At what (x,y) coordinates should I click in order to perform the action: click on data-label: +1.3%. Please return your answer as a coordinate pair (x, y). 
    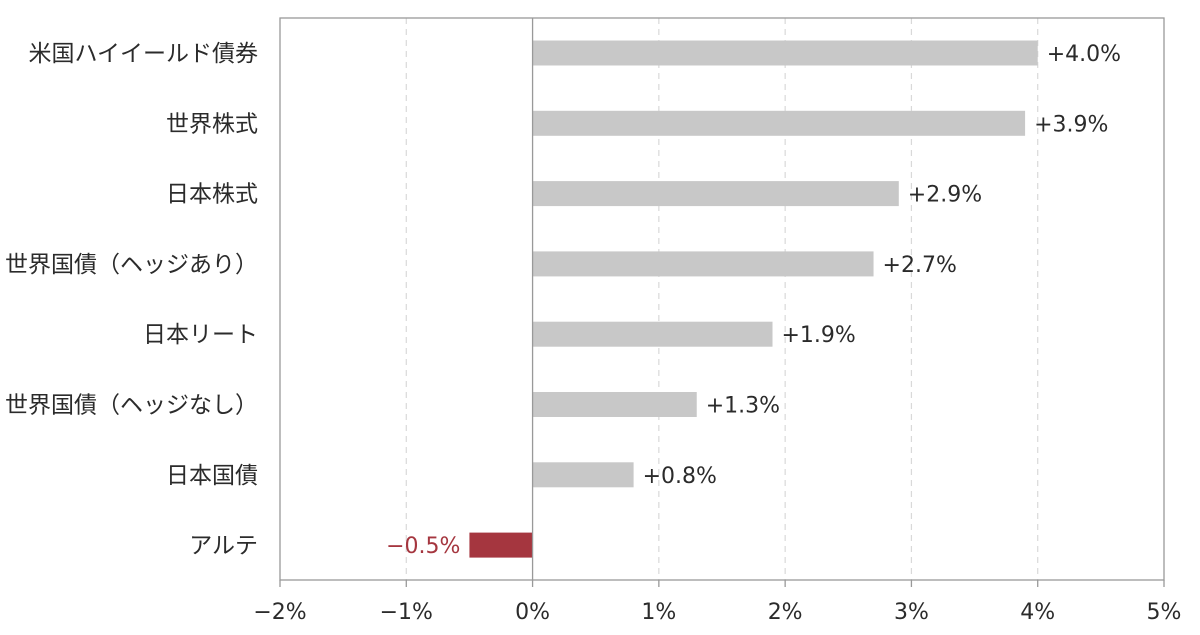
    Looking at the image, I should click on (743, 406).